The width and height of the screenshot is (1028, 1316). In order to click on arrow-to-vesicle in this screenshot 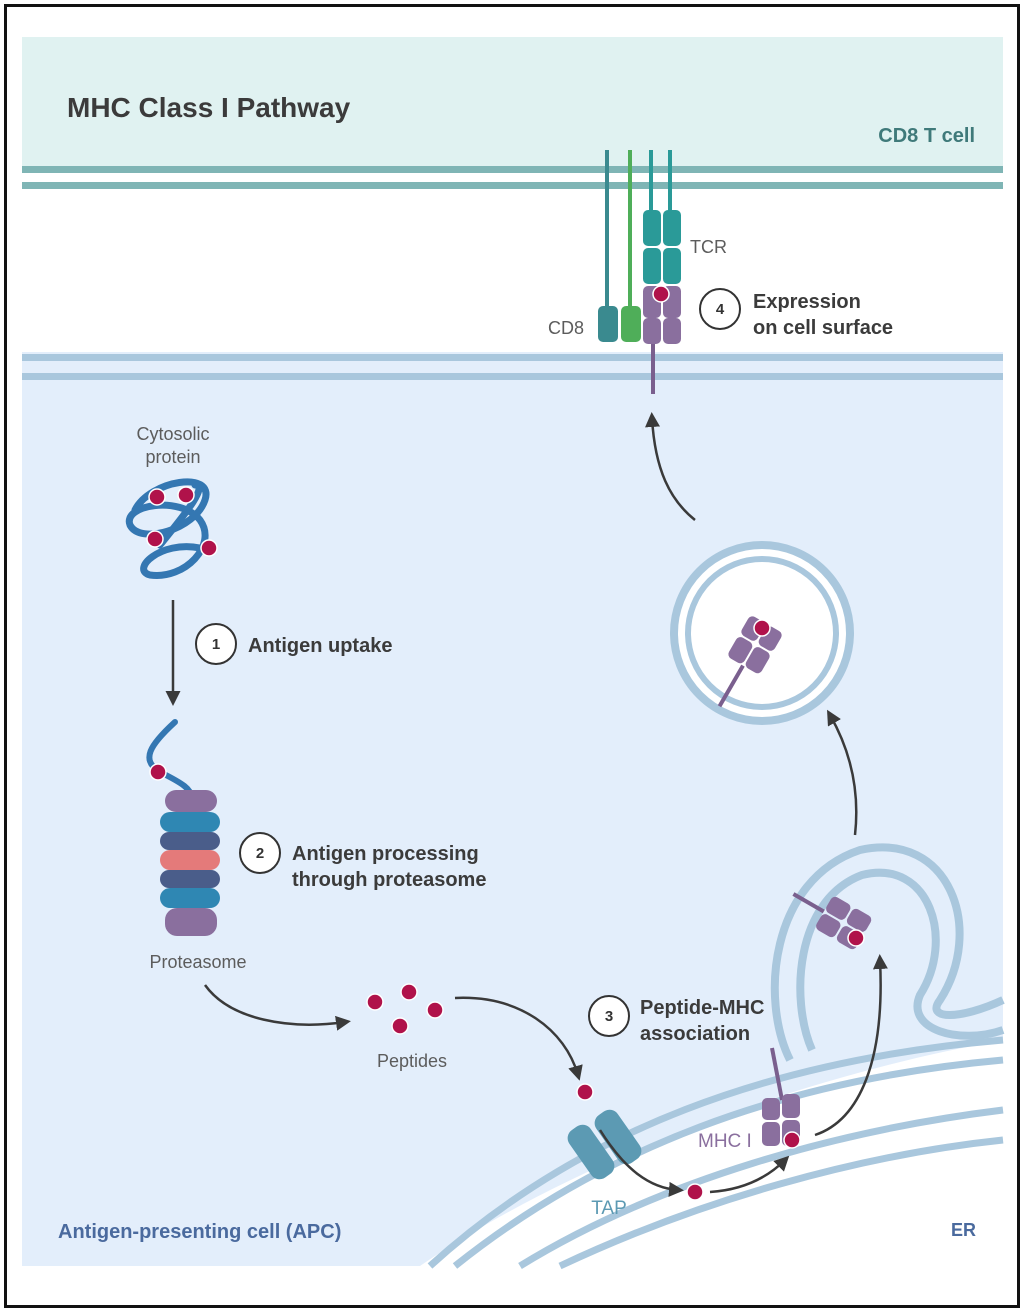, I will do `click(842, 772)`.